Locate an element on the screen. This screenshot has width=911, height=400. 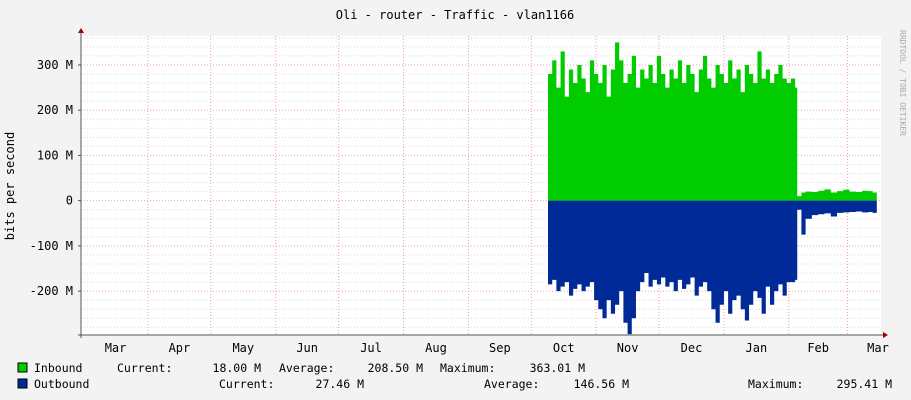
y-tick-label: 0 is located at coordinates (69, 201).